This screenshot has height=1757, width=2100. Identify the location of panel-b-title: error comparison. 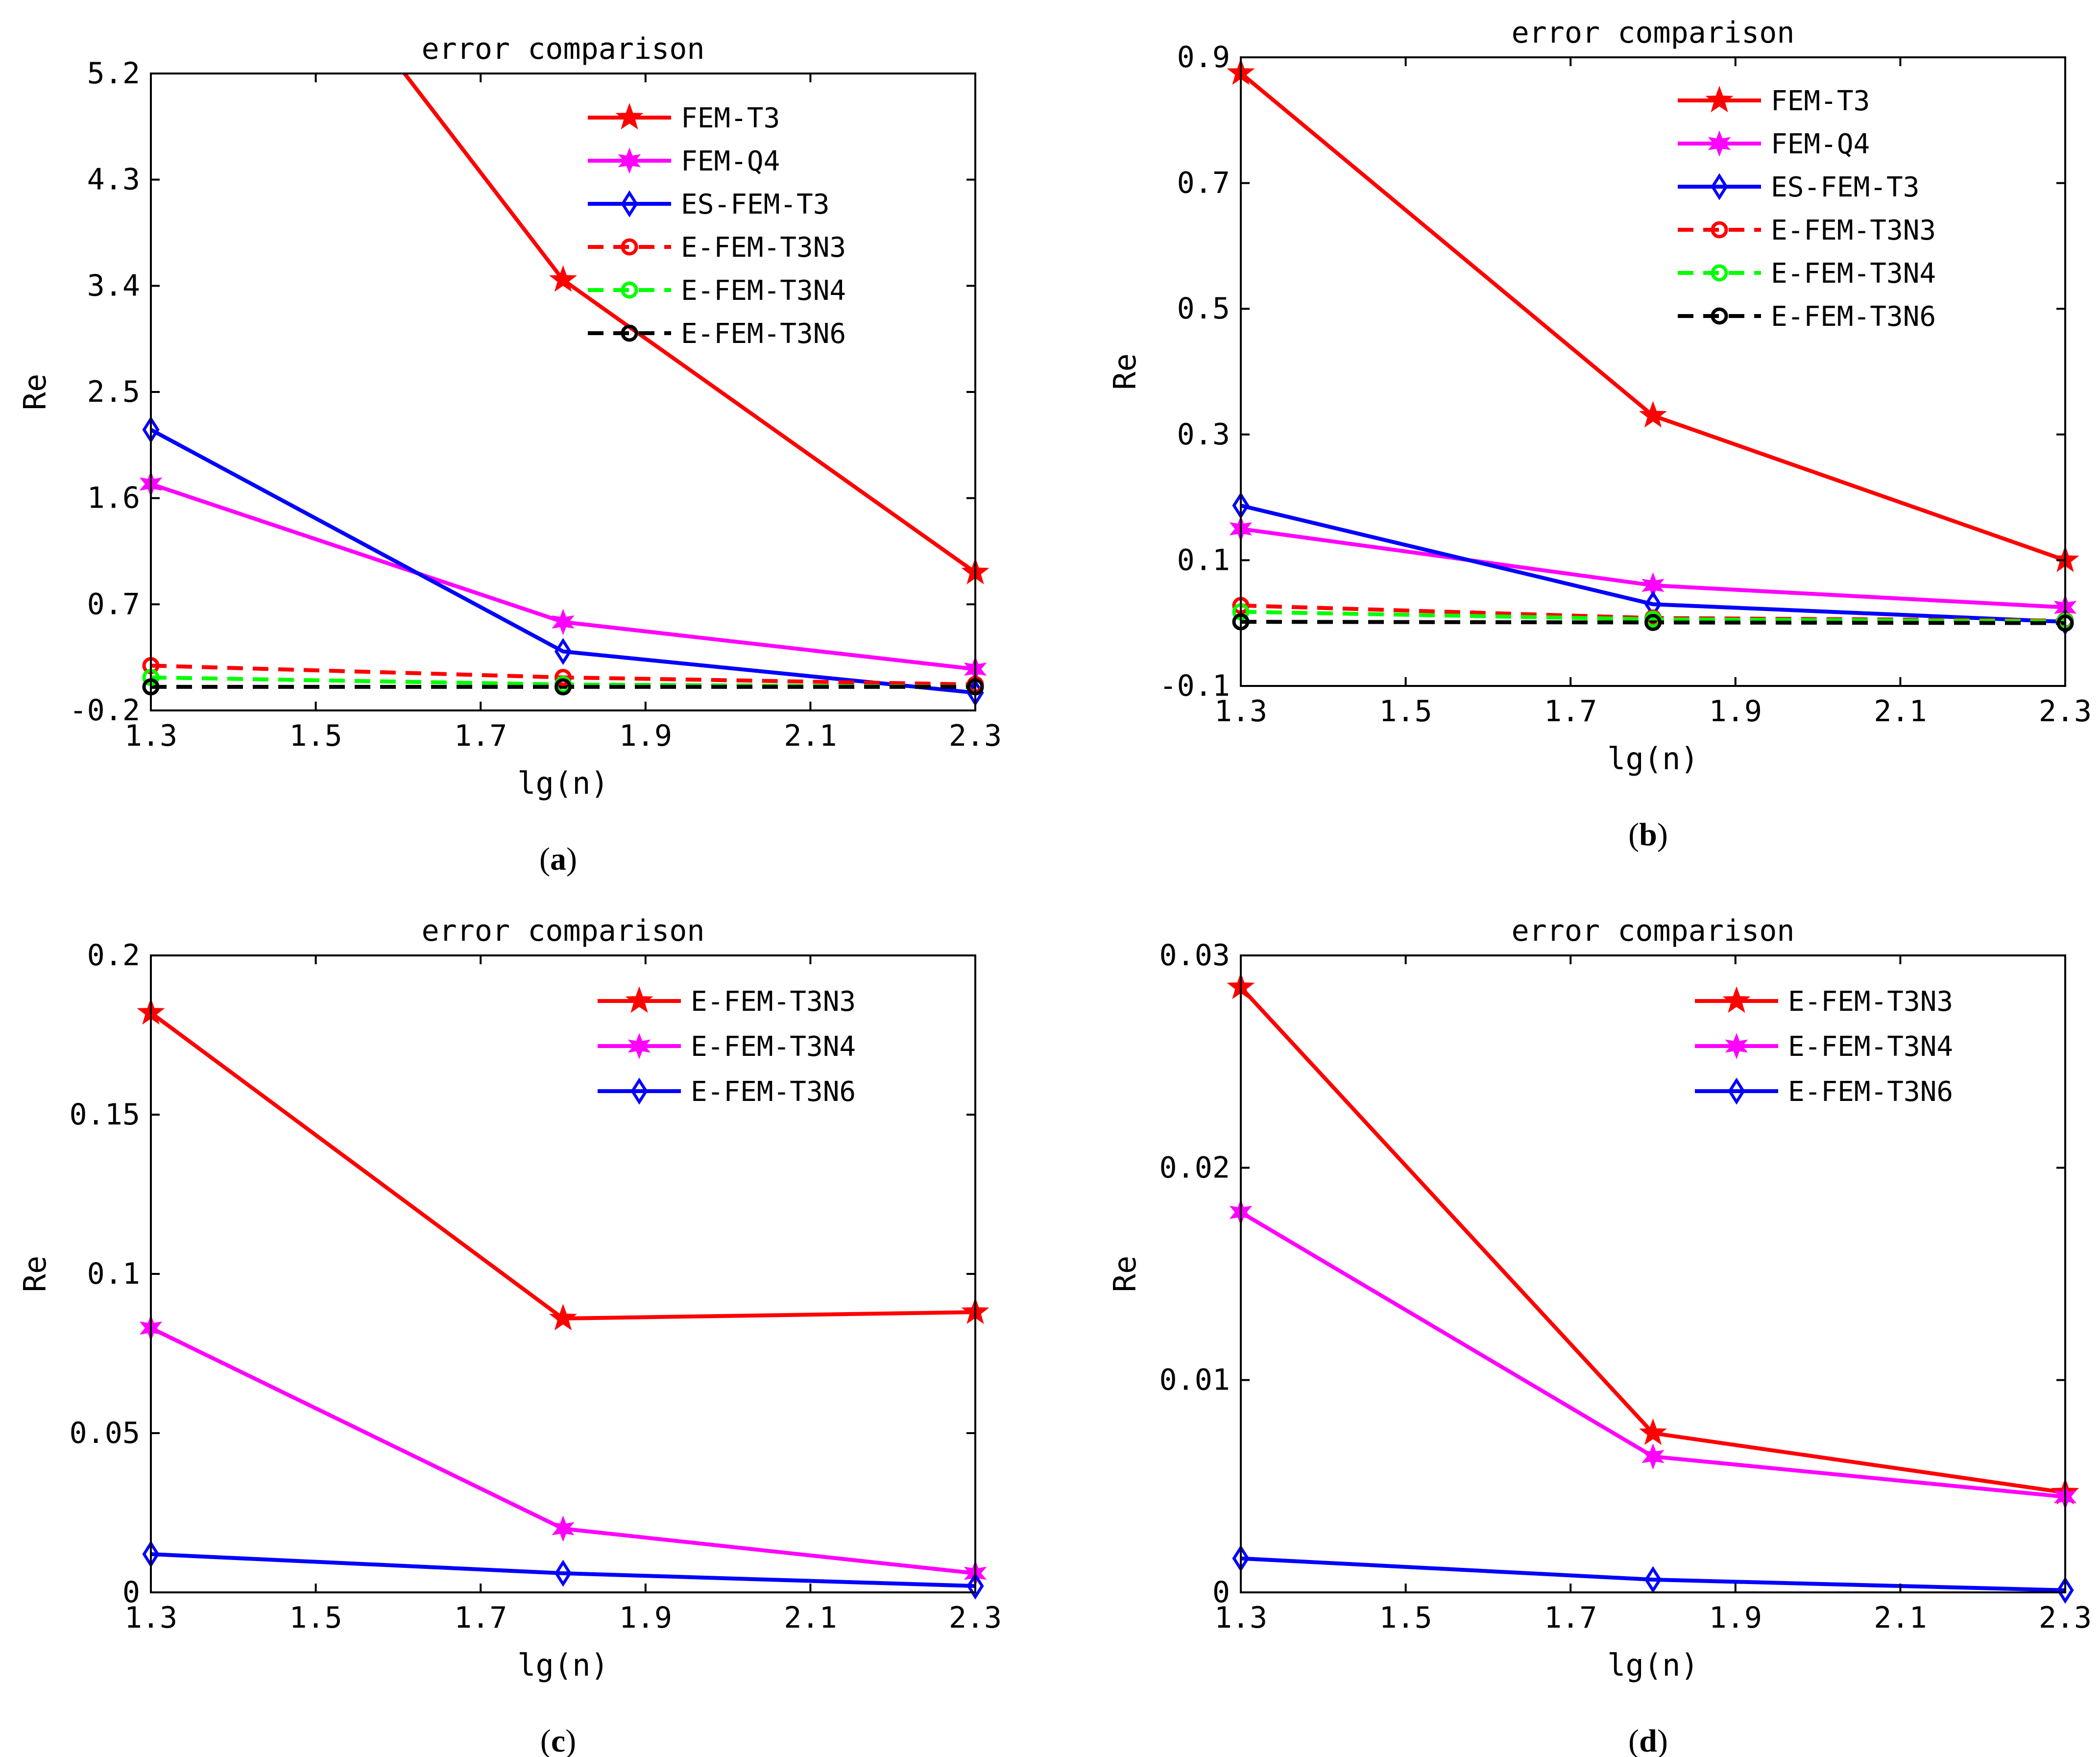
(1653, 33).